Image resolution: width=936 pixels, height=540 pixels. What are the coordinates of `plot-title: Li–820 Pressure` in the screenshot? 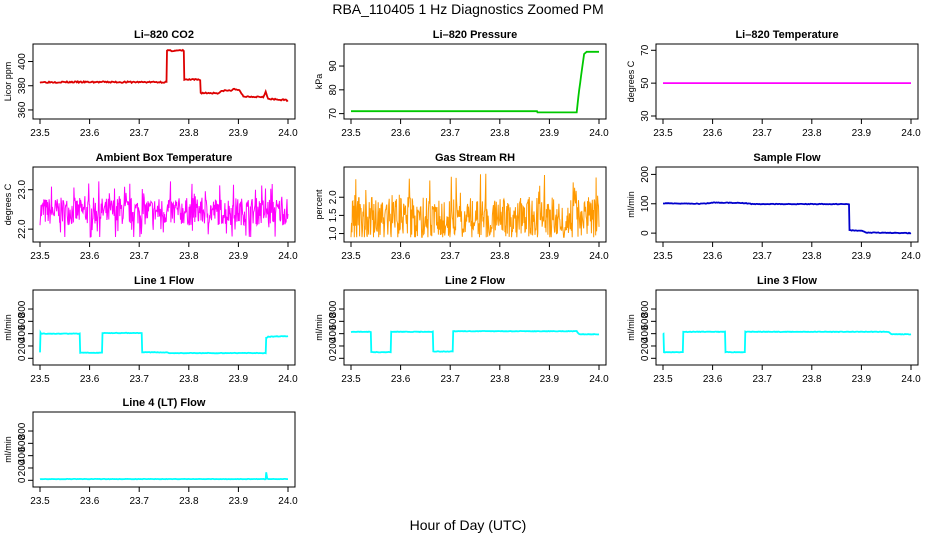 It's located at (475, 35).